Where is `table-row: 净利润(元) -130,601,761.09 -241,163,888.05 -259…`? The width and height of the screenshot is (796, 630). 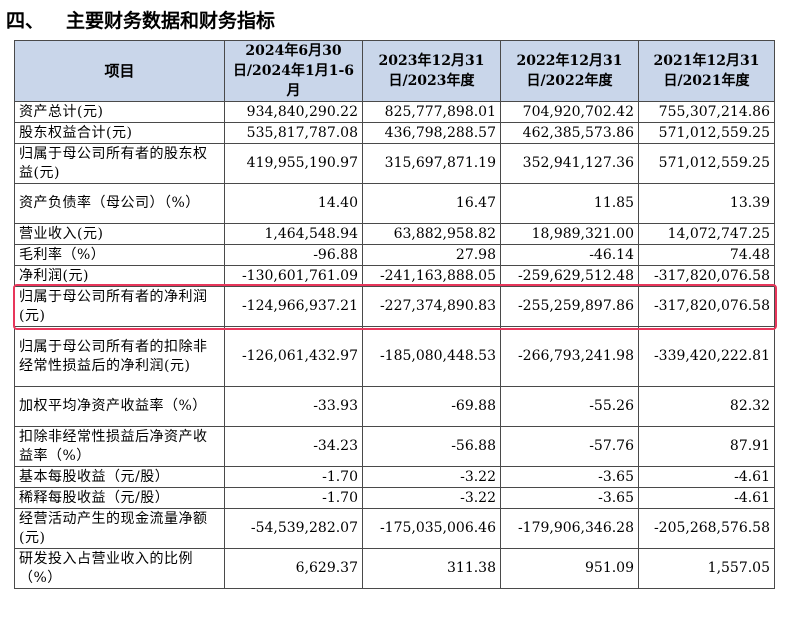 table-row: 净利润(元) -130,601,761.09 -241,163,888.05 -259… is located at coordinates (394, 276).